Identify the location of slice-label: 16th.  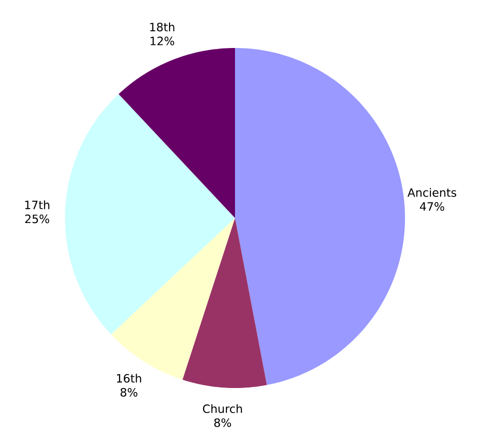
(129, 378).